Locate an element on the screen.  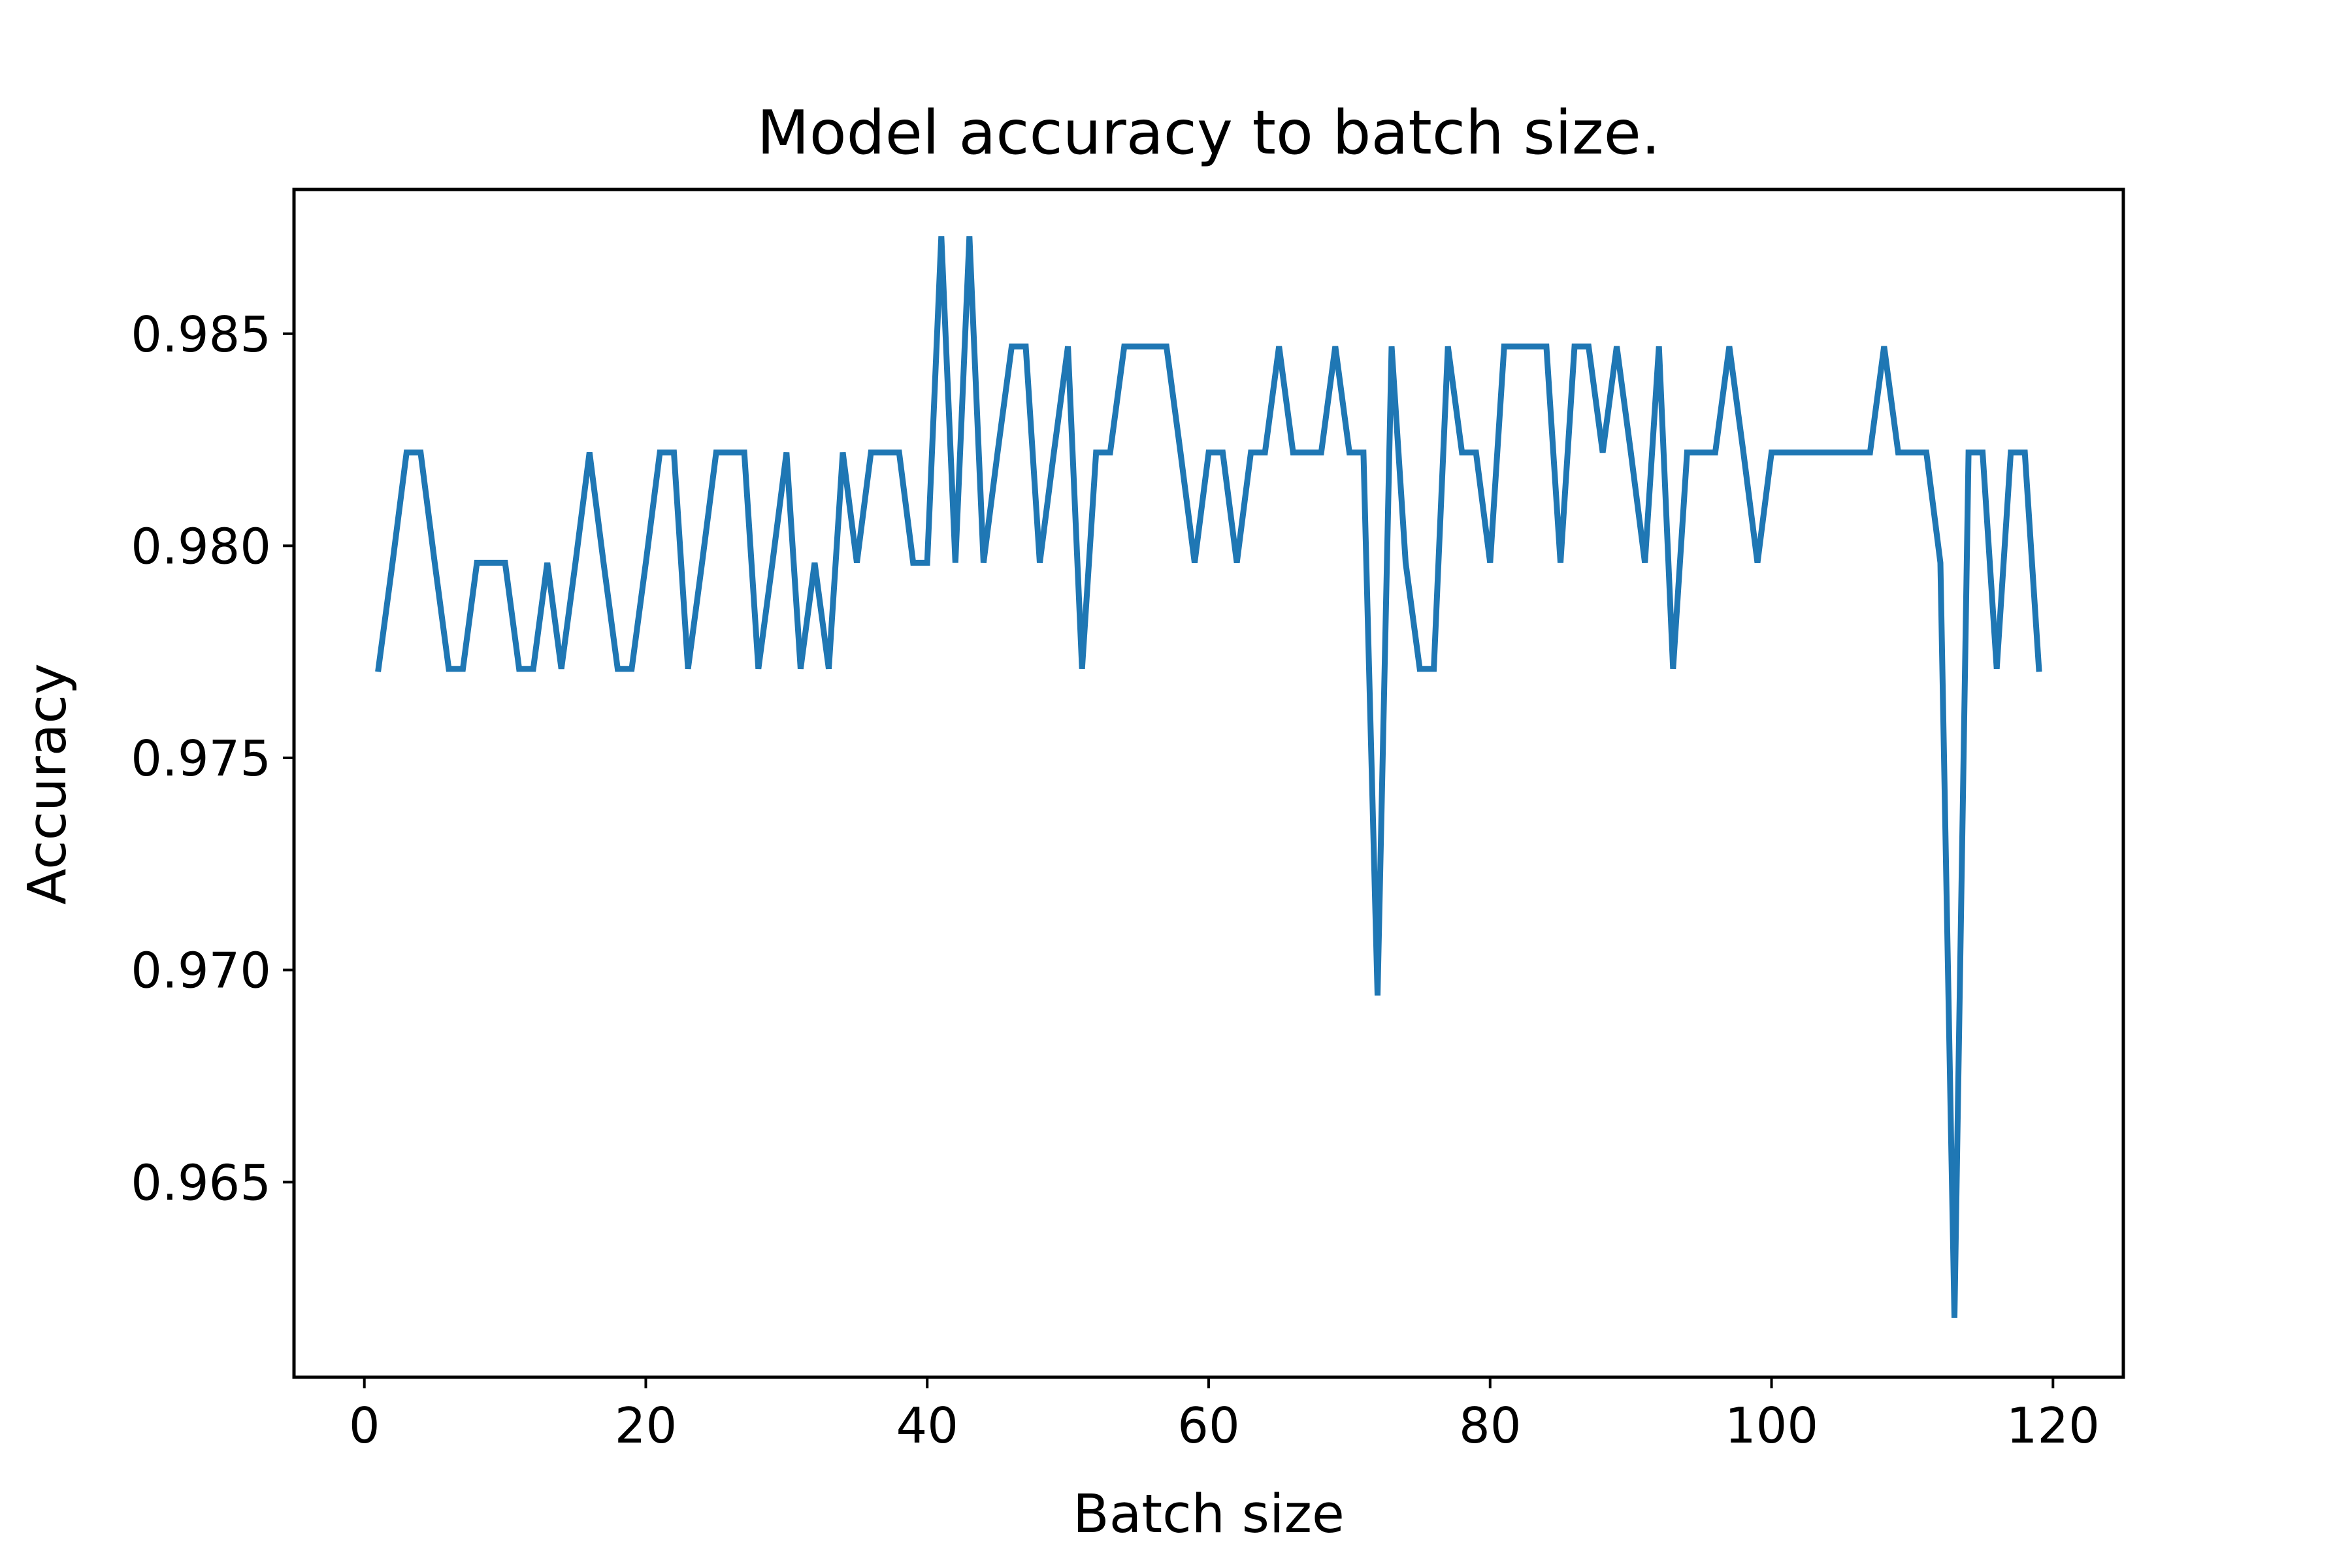
x-axis-label: Batch size is located at coordinates (1209, 1514).